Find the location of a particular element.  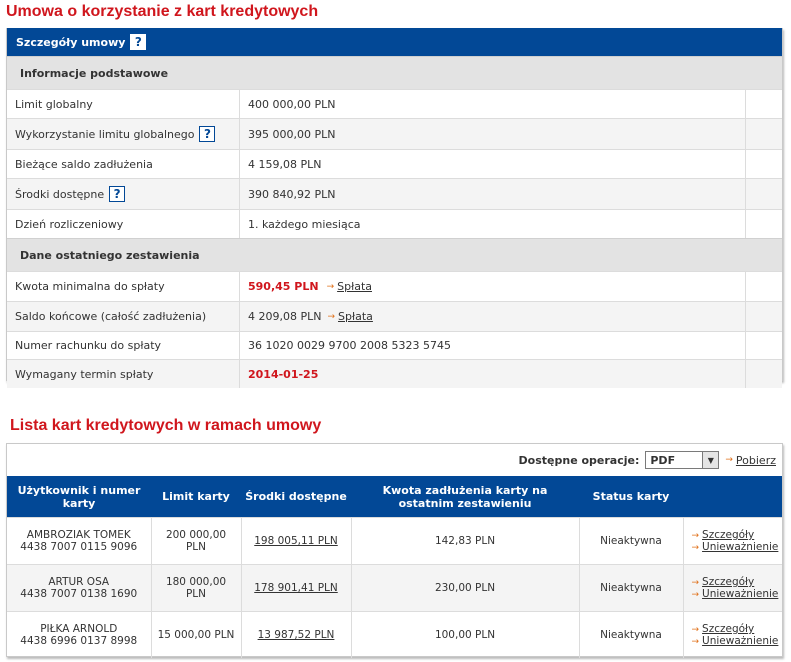

card-number: 4438 6996 0137 8998 is located at coordinates (79, 641).